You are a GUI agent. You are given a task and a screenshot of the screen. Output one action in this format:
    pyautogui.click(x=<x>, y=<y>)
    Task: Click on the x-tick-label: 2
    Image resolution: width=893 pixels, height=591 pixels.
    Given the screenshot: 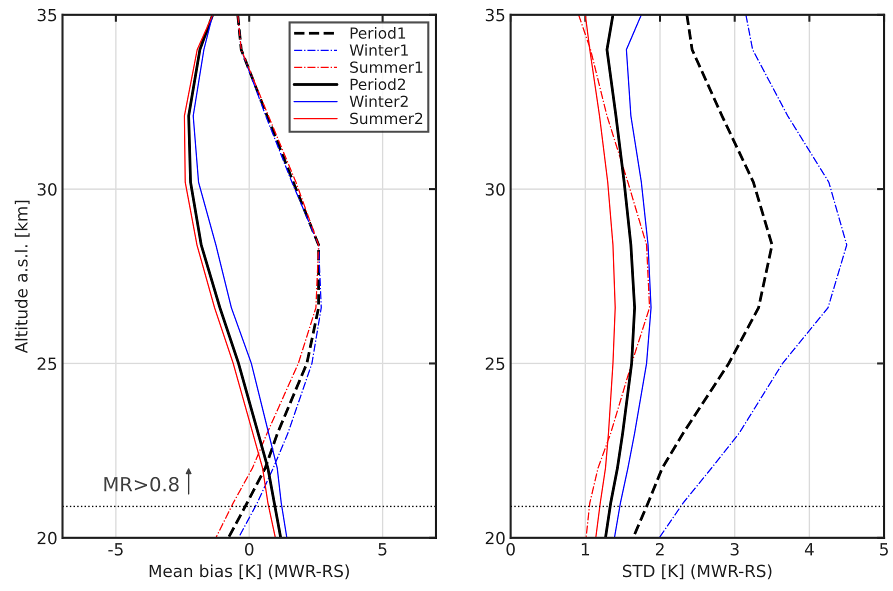 What is the action you would take?
    pyautogui.click(x=660, y=549)
    